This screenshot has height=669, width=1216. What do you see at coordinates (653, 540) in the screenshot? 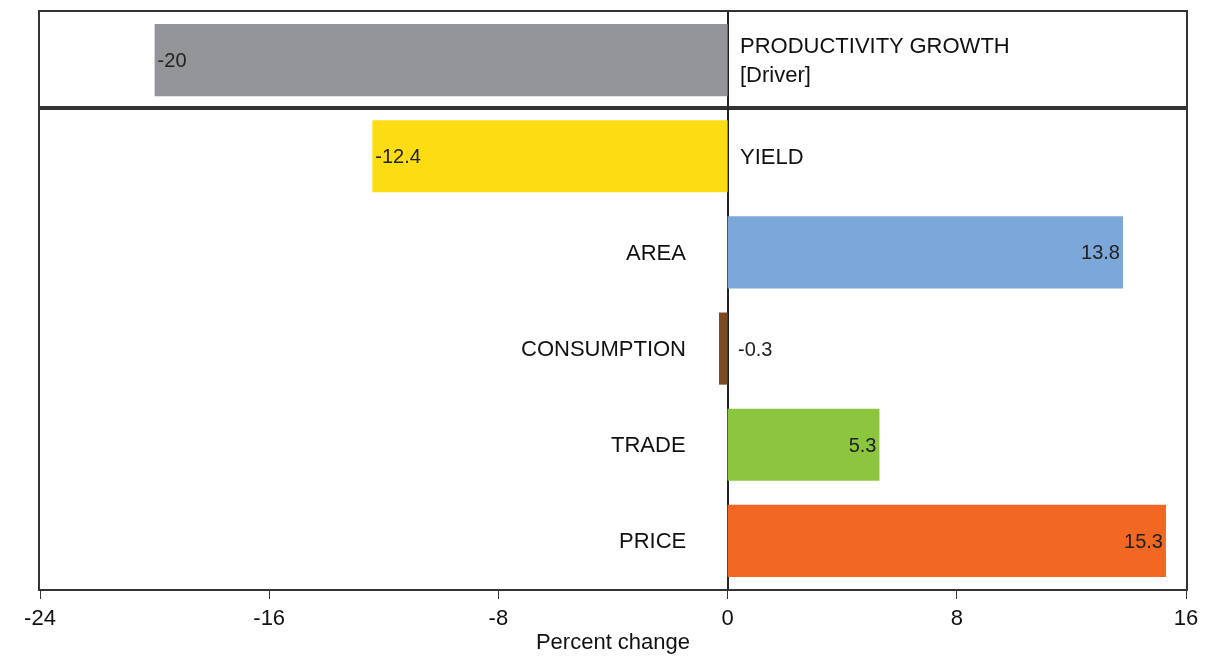
I see `category-label: PRICE` at bounding box center [653, 540].